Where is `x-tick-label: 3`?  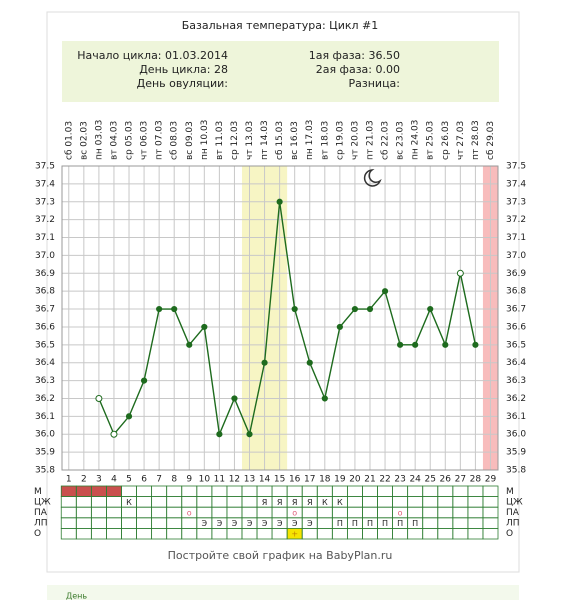
x-tick-label: 3 is located at coordinates (99, 480).